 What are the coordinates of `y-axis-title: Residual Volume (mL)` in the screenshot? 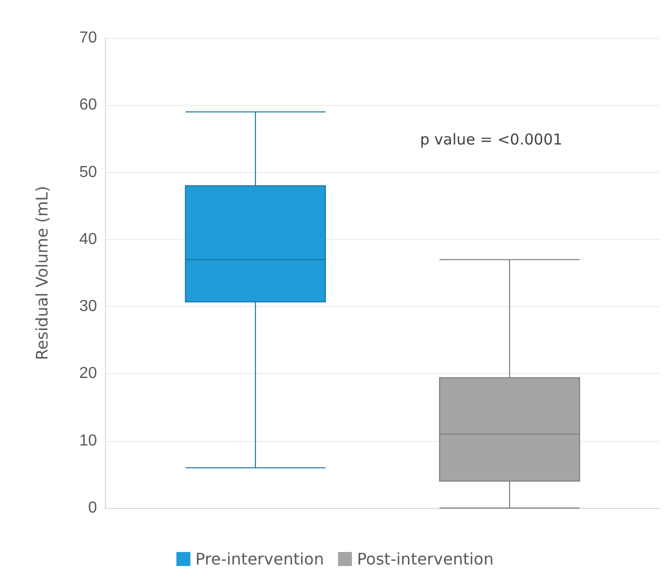 It's located at (42, 273).